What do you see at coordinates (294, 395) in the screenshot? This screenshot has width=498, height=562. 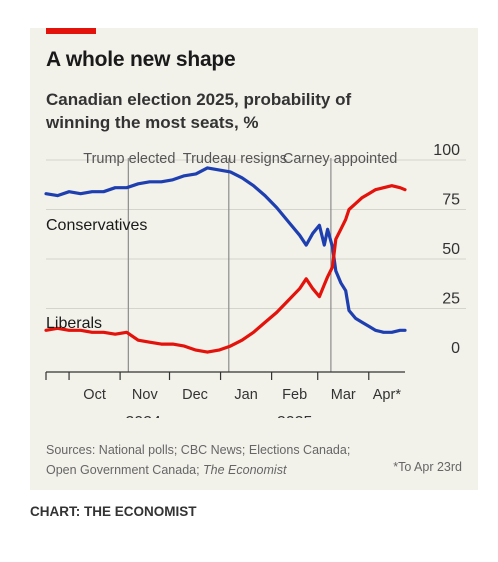 I see `x-tick-label-4: Feb` at bounding box center [294, 395].